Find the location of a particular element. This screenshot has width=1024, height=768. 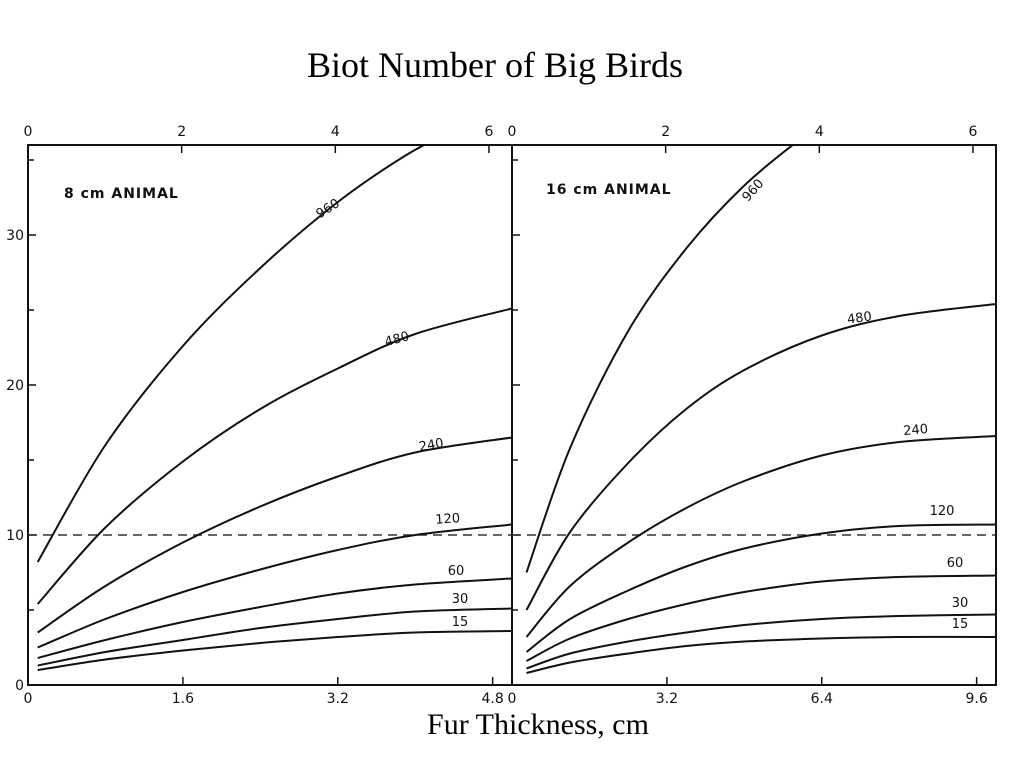

panel-label: 8 cm ANIMAL is located at coordinates (121, 194).